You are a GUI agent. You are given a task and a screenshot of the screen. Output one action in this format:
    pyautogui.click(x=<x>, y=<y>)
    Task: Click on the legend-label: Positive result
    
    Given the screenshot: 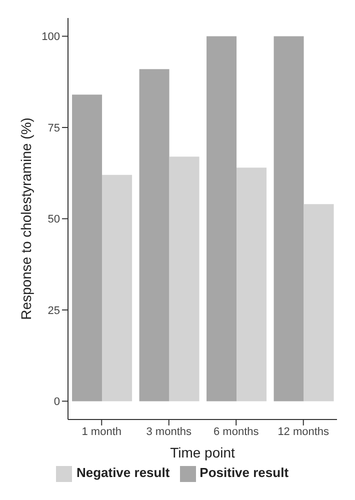 What is the action you would take?
    pyautogui.click(x=244, y=472)
    